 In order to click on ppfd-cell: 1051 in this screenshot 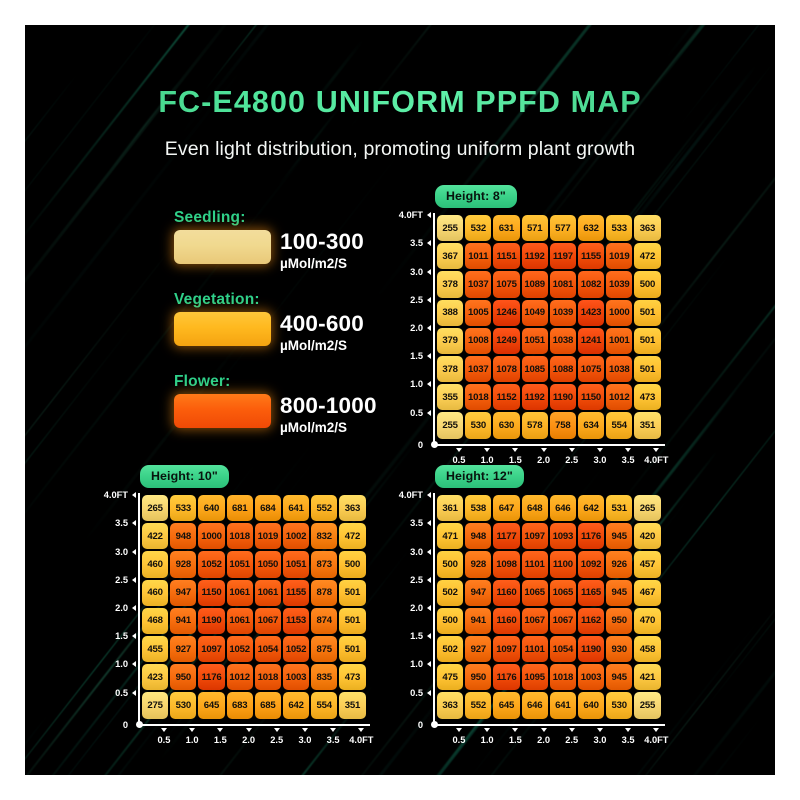, I will do `click(239, 564)`.